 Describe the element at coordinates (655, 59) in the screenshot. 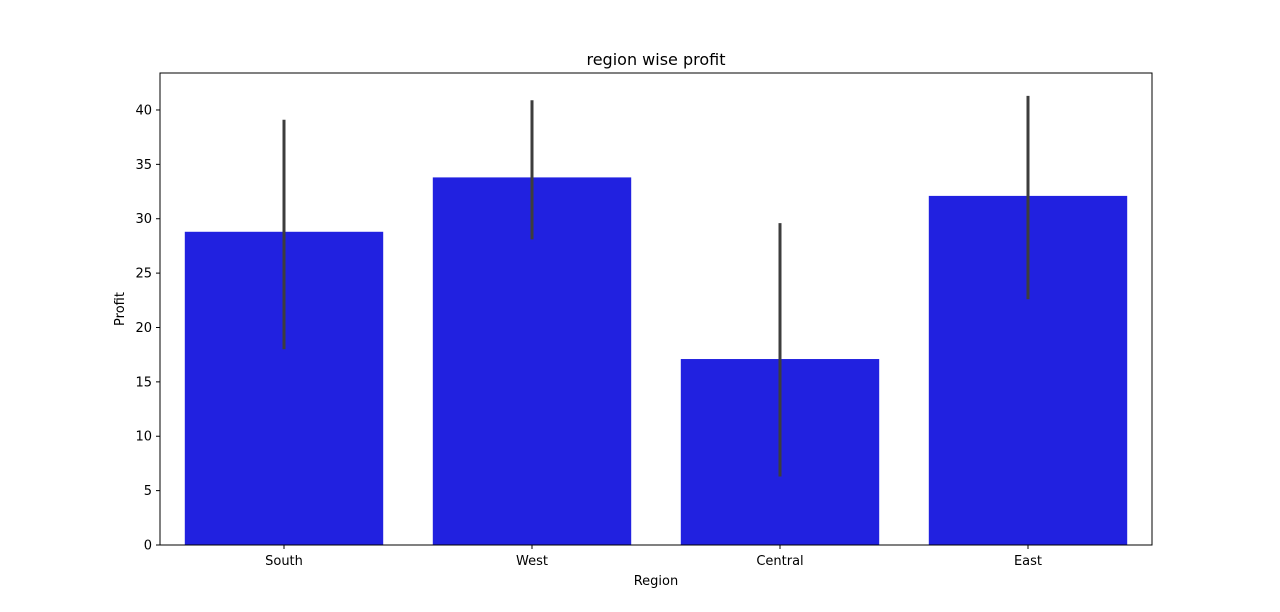

I see `chart-title: region wise profit` at that location.